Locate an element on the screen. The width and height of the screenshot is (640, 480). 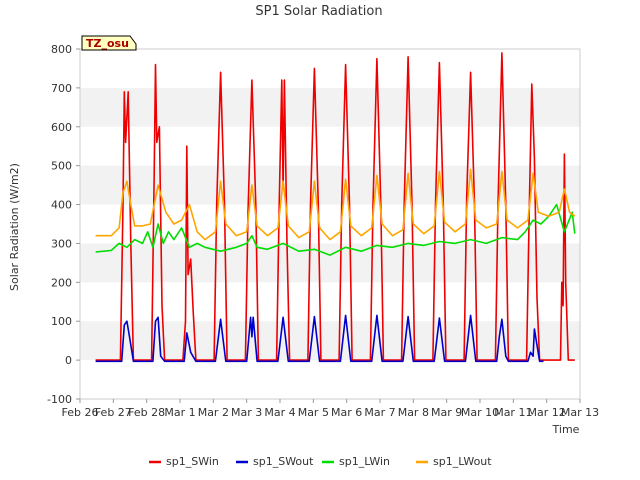
legend-label: sp1_SWin is located at coordinates (192, 461).